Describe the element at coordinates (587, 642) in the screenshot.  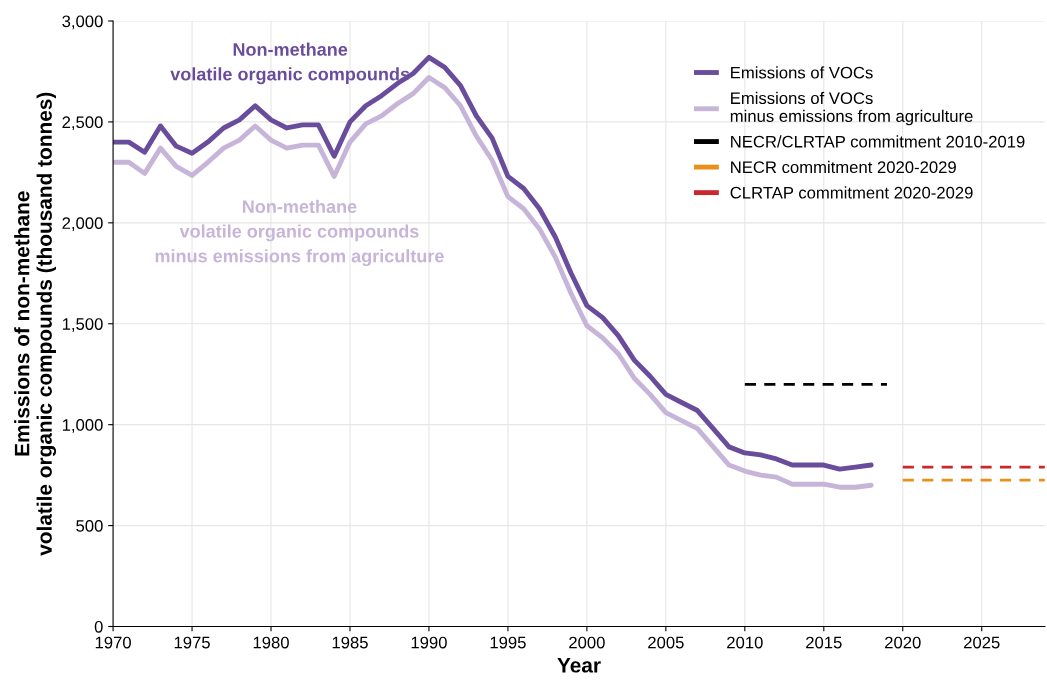
I see `x-tick-label: 2000` at that location.